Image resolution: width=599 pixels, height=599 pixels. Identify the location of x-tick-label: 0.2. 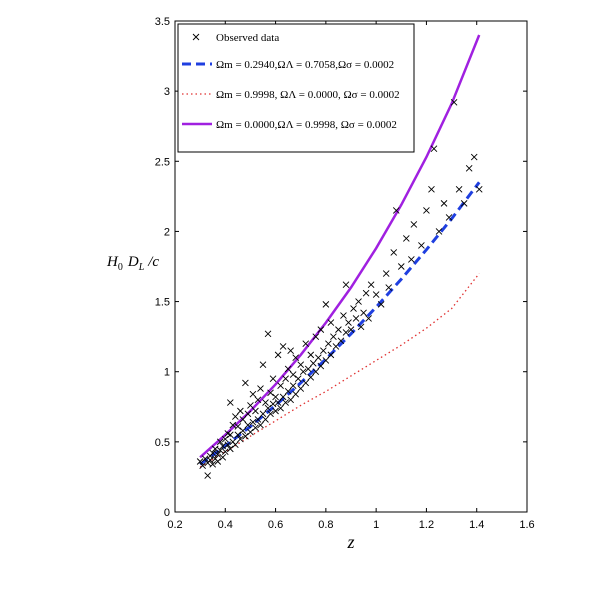
(174, 525).